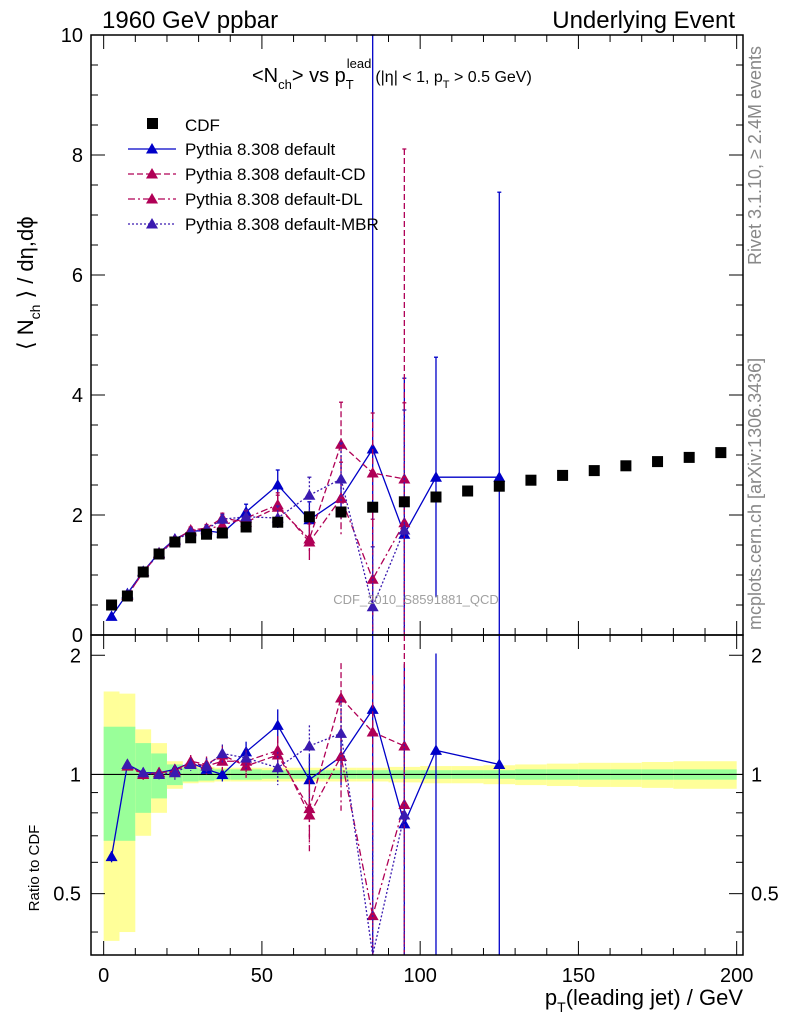 This screenshot has height=1024, width=786. I want to click on y-tick-label: 2, so click(77, 516).